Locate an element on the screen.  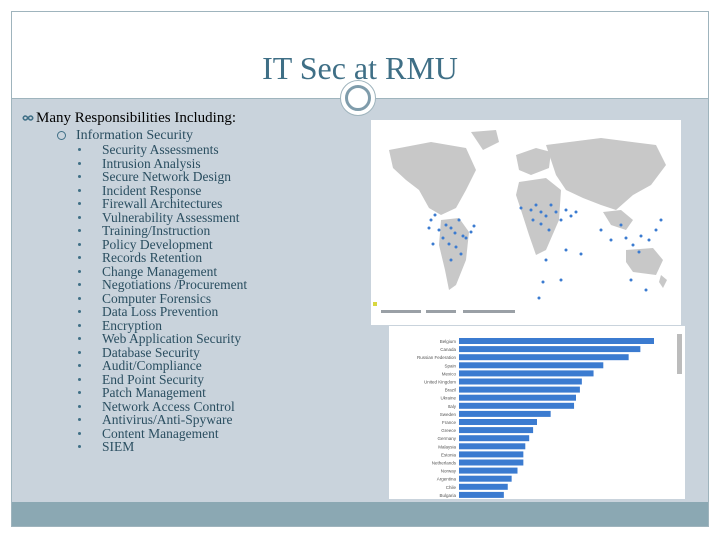
bar-label: Greece is located at coordinates (448, 430).